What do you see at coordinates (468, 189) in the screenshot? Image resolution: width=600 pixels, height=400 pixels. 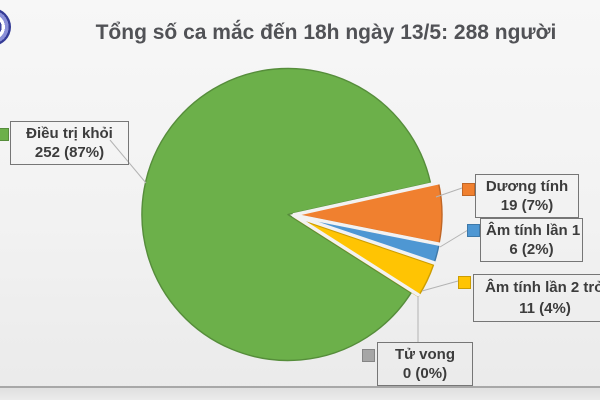 I see `legend-swatch-duong-tinh-icon` at bounding box center [468, 189].